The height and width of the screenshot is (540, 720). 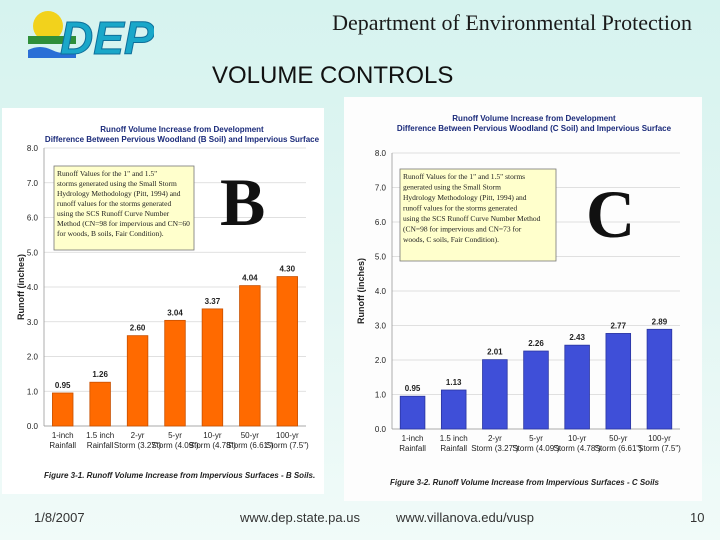 What do you see at coordinates (536, 343) in the screenshot?
I see `bar-value-label: 2.26` at bounding box center [536, 343].